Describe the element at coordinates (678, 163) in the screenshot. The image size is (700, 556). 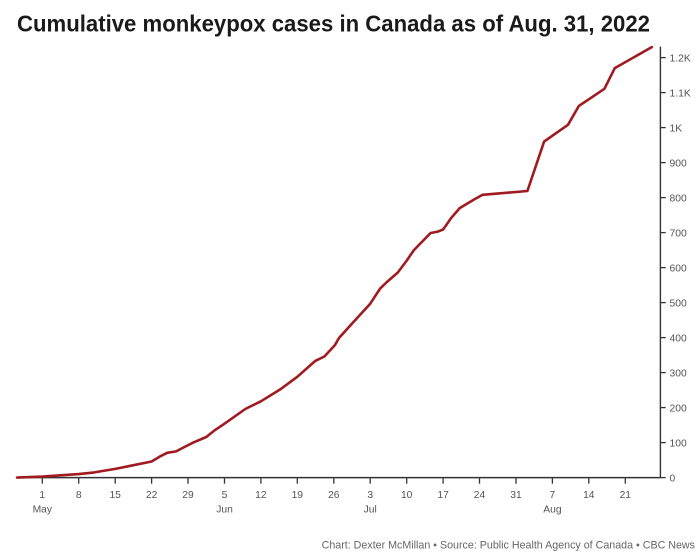
I see `svg-text: 900` at that location.